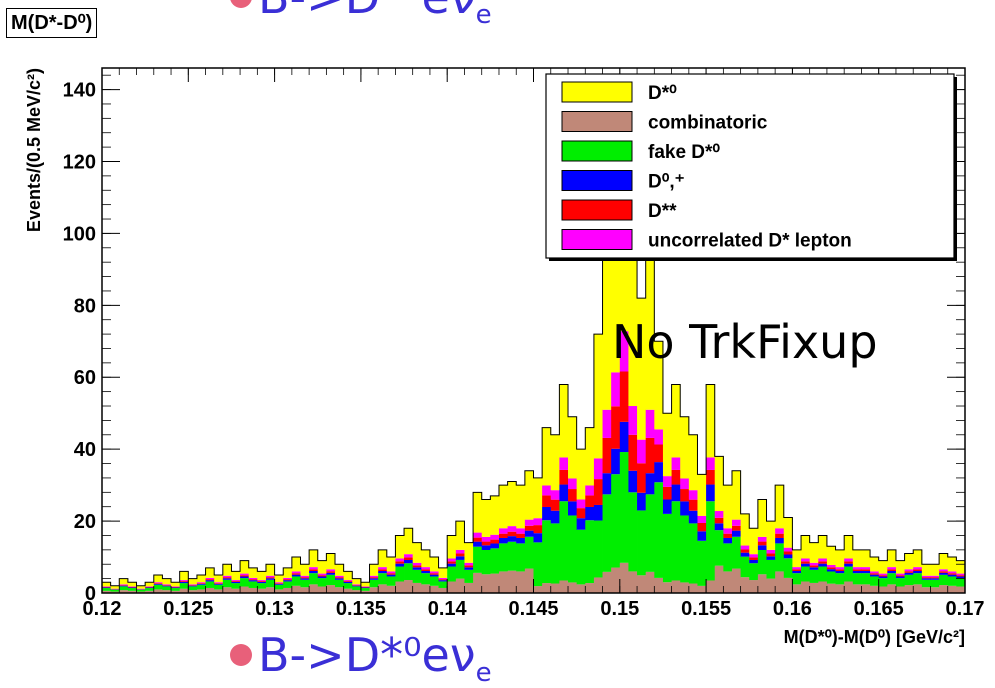  What do you see at coordinates (79, 91) in the screenshot?
I see `y-tick-label: 140` at bounding box center [79, 91].